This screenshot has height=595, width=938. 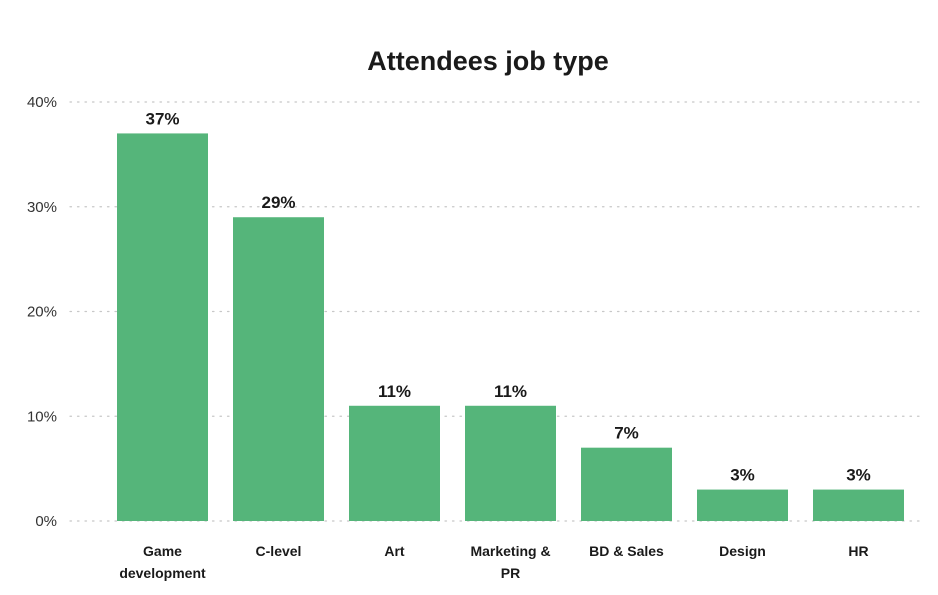 What do you see at coordinates (42, 207) in the screenshot?
I see `y-tick-label: 30%` at bounding box center [42, 207].